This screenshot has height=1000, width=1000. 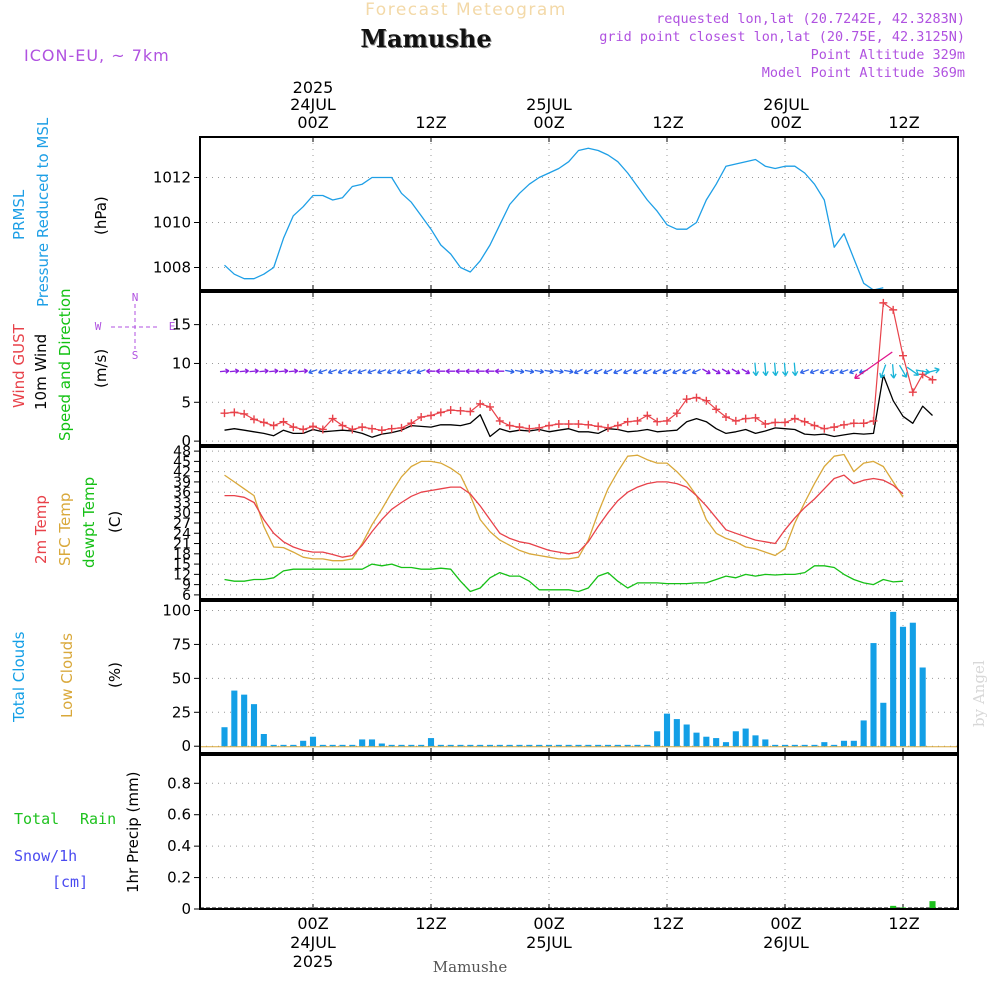 I want to click on sfc-temp-line, so click(x=564, y=507).